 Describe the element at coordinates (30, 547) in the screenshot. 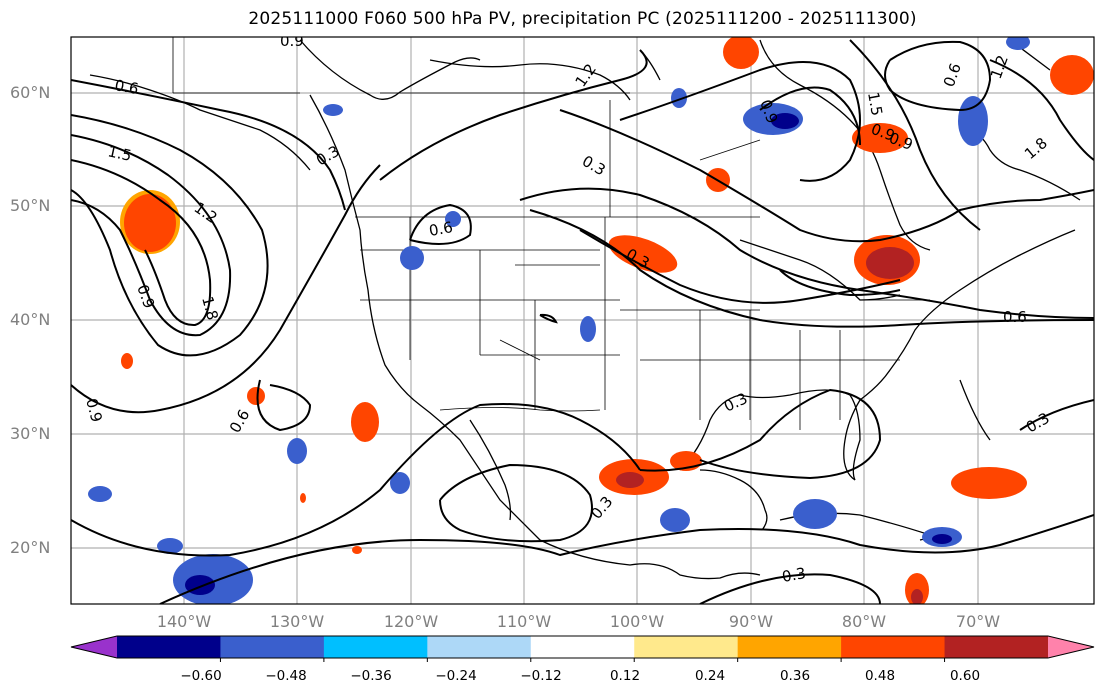

I see `lat-label-20n: 20°N` at that location.